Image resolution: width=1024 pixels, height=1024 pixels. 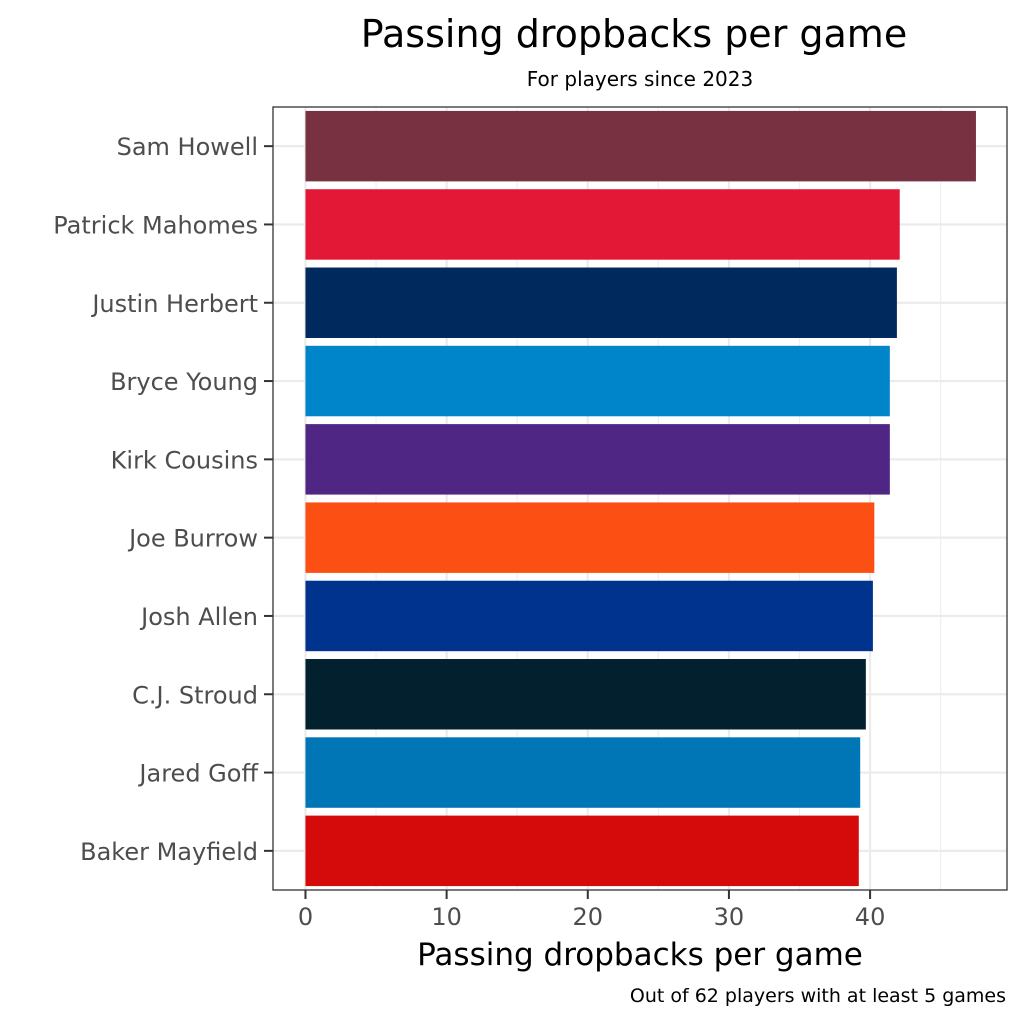 What do you see at coordinates (192, 539) in the screenshot?
I see `y-tick-label: Joe Burrow` at bounding box center [192, 539].